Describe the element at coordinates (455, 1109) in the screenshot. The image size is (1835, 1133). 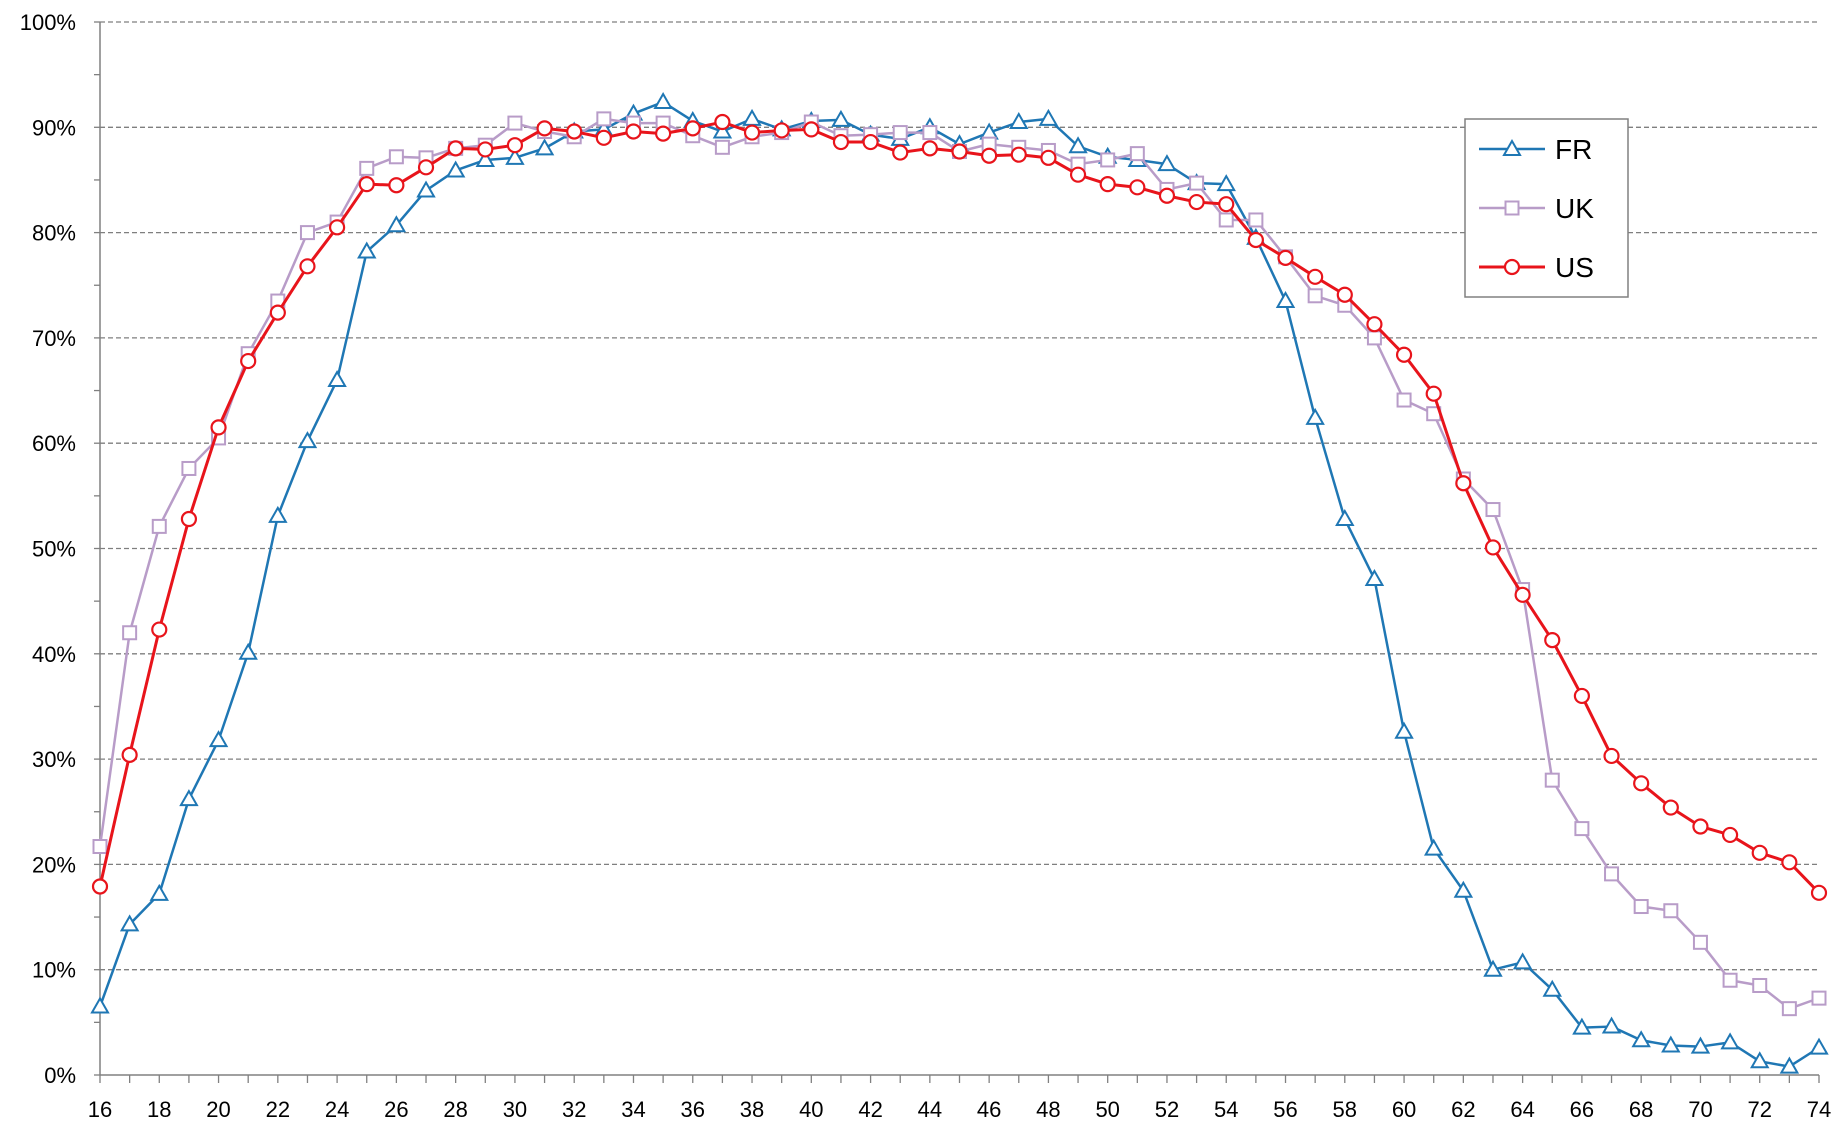
I see `x-tick-label: 28` at that location.